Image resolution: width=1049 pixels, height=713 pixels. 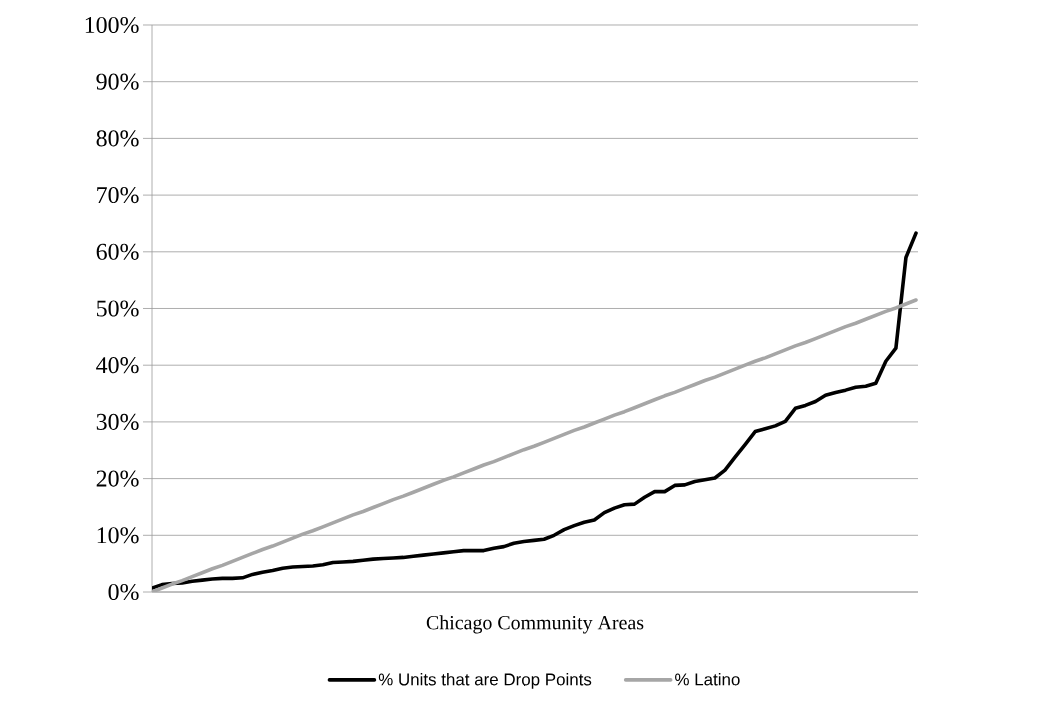 I want to click on y-tick-label: 40%, so click(x=117, y=365).